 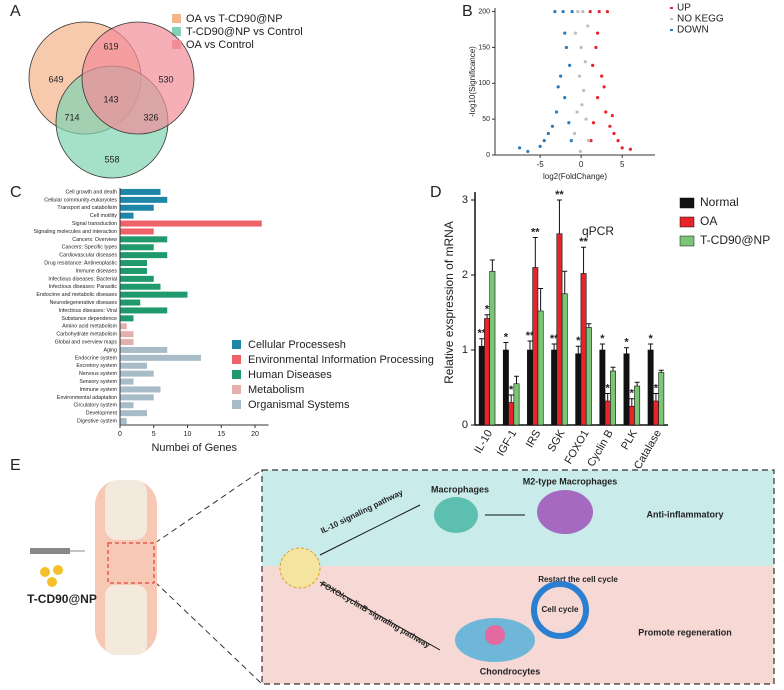 What do you see at coordinates (89, 327) in the screenshot?
I see `category-label: Amino acid metabolism` at bounding box center [89, 327].